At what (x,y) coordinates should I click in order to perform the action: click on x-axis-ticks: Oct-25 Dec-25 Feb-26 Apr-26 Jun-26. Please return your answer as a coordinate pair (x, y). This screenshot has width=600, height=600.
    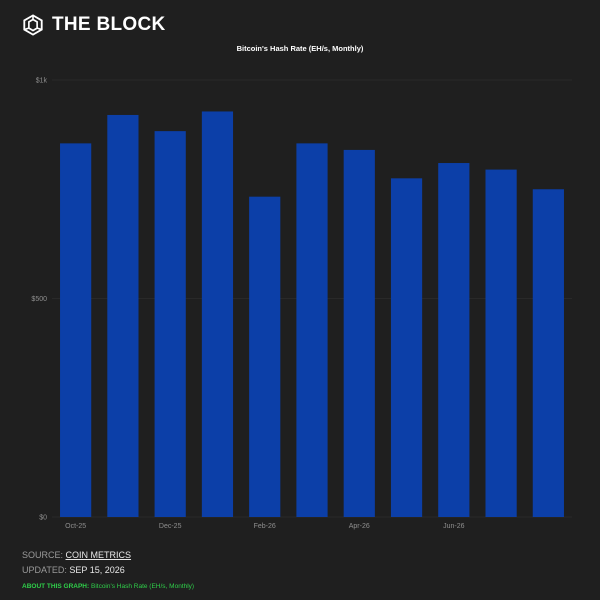
    Looking at the image, I should click on (264, 526).